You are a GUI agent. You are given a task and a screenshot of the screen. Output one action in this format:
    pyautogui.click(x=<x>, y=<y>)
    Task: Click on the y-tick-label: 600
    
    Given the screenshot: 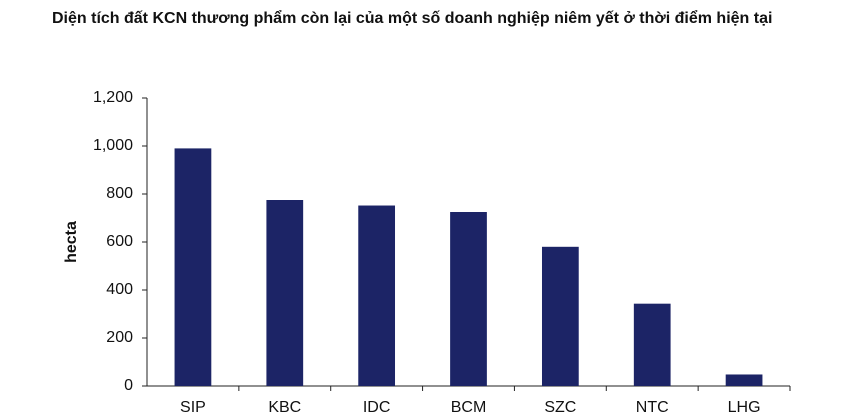 What is the action you would take?
    pyautogui.click(x=119, y=241)
    